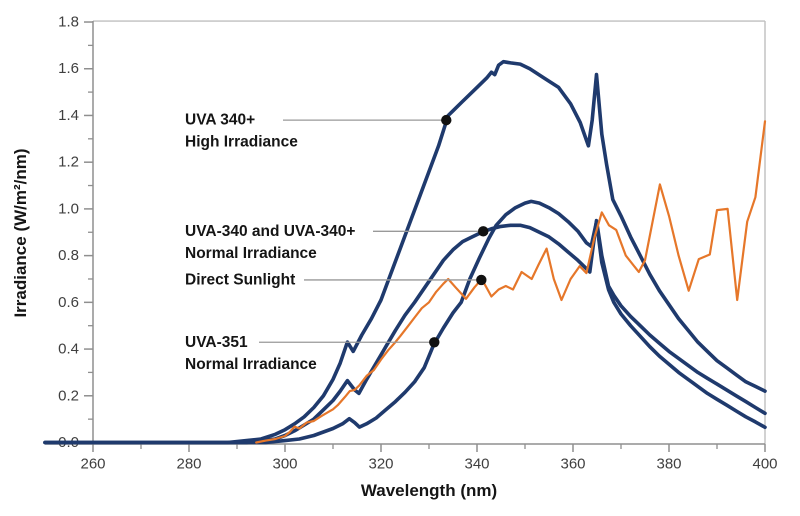 The width and height of the screenshot is (800, 516). I want to click on x-tick-label: 400, so click(764, 464).